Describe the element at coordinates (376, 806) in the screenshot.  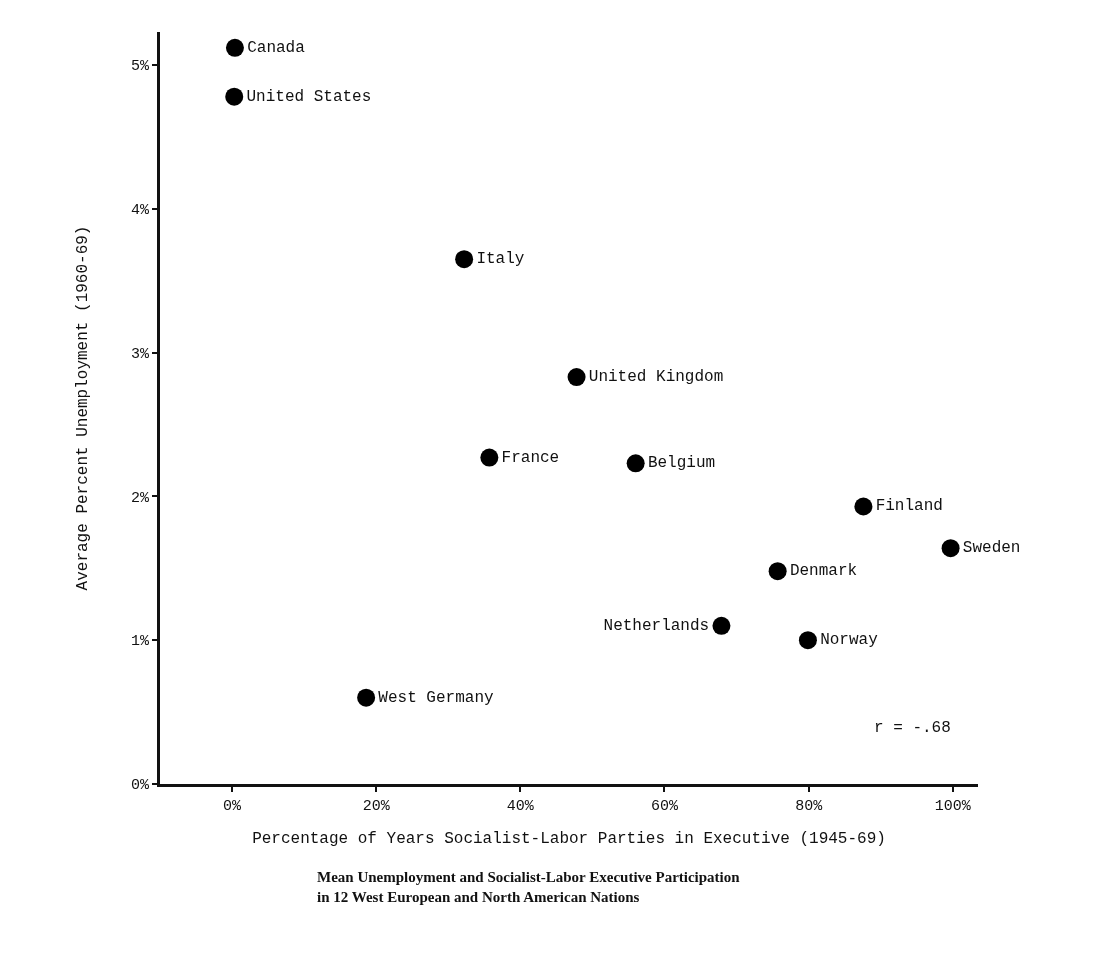
I see `x-tick-label: 20%` at that location.